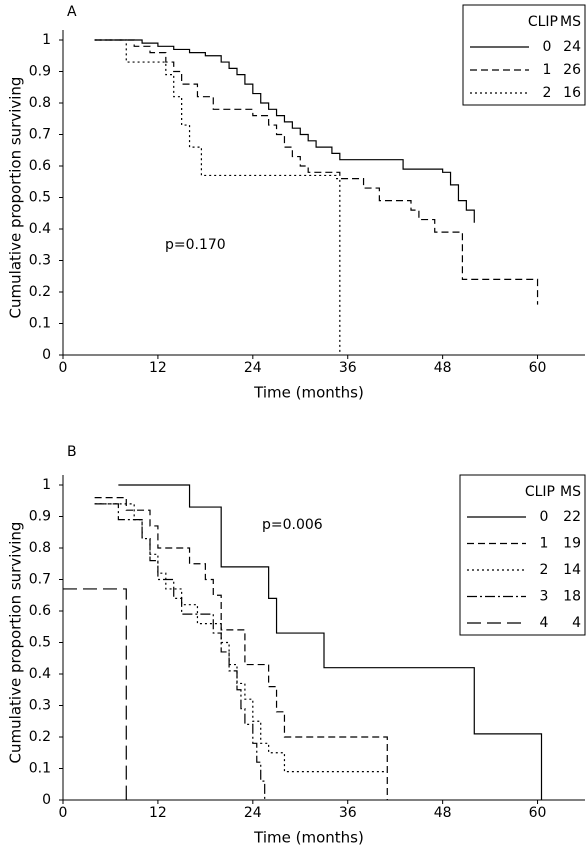 The height and width of the screenshot is (857, 588). Describe the element at coordinates (195, 245) in the screenshot. I see `annotation: p=0.170` at that location.